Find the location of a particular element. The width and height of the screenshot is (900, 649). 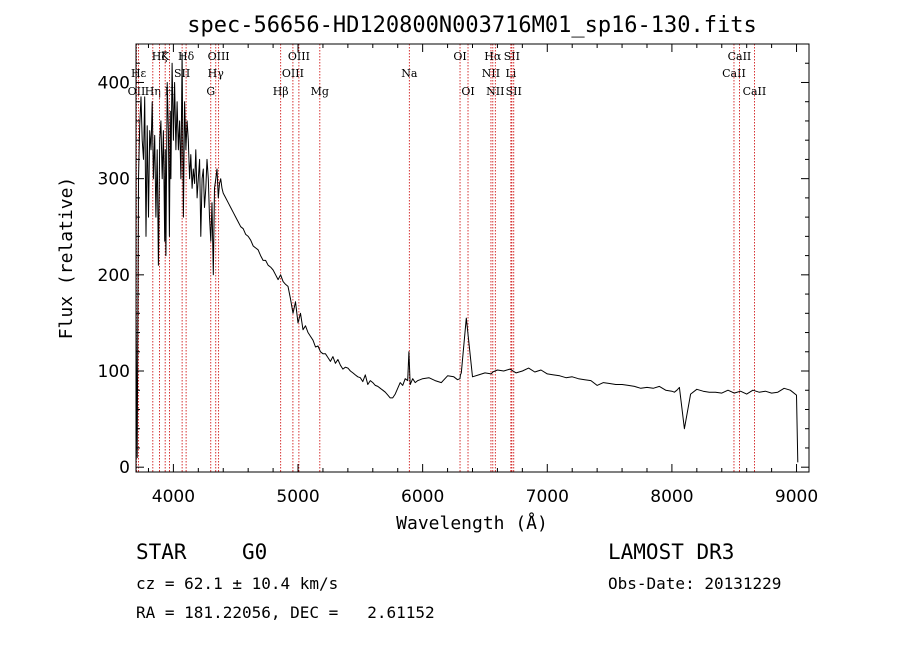

y-tick-label: 0 is located at coordinates (124, 468).